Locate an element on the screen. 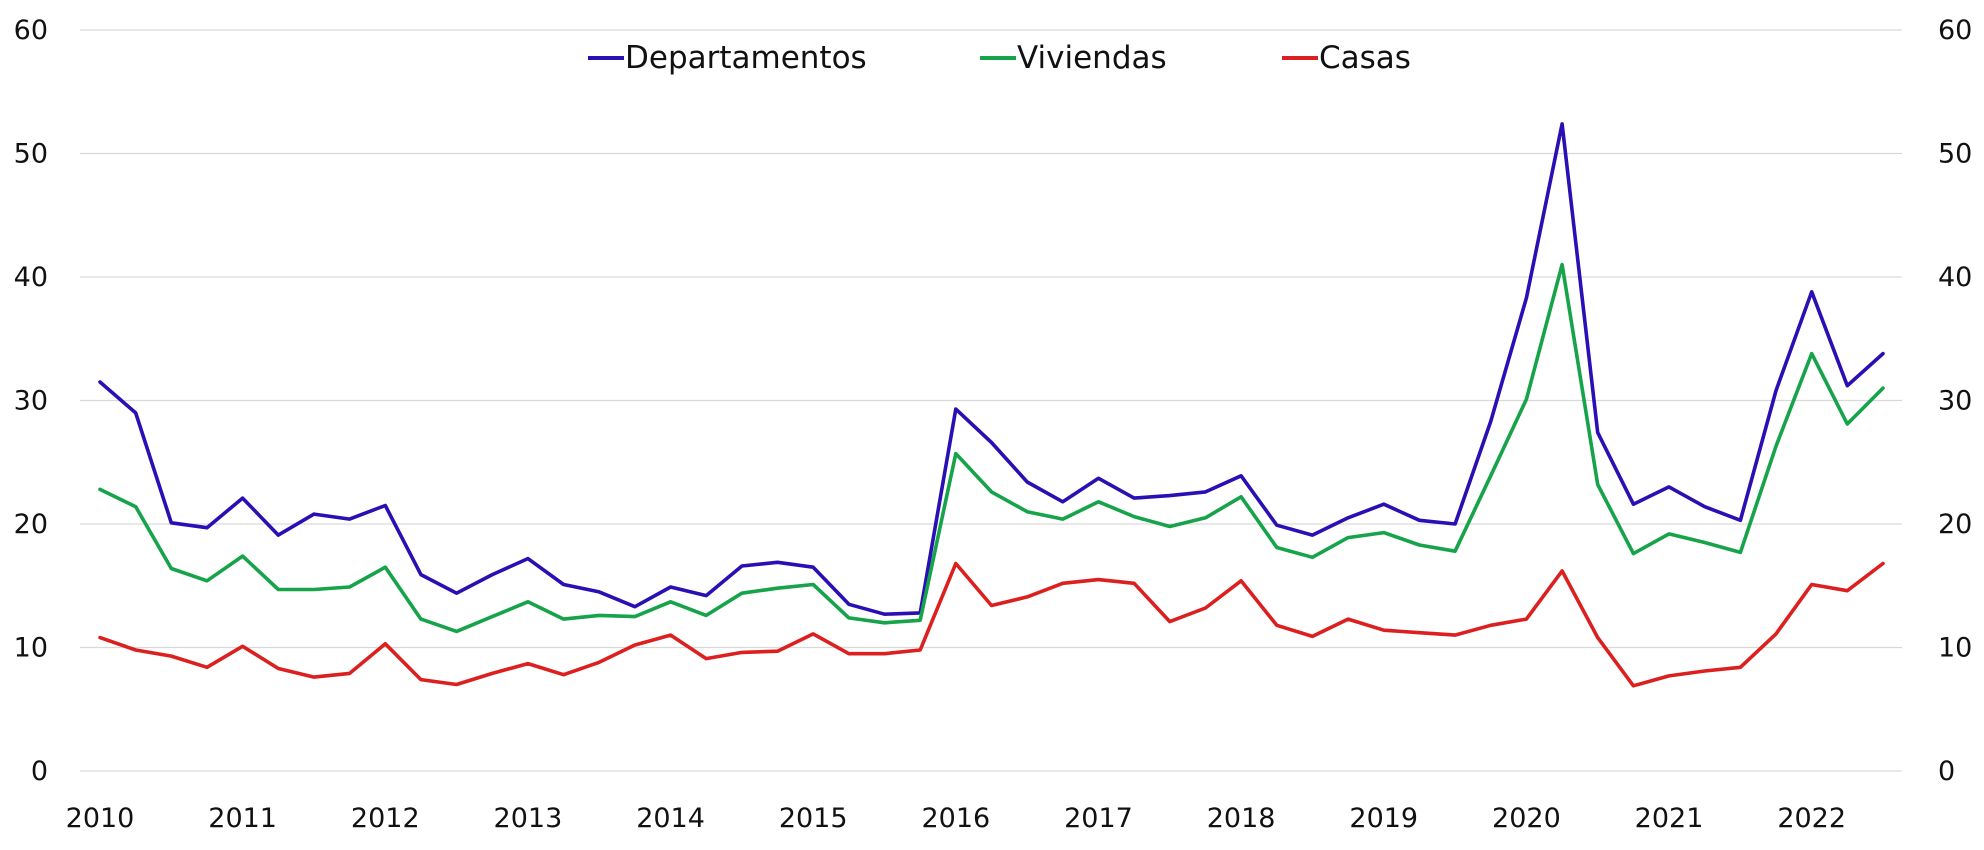 The width and height of the screenshot is (1984, 850). right-y-tick-label: 50 is located at coordinates (1955, 154).